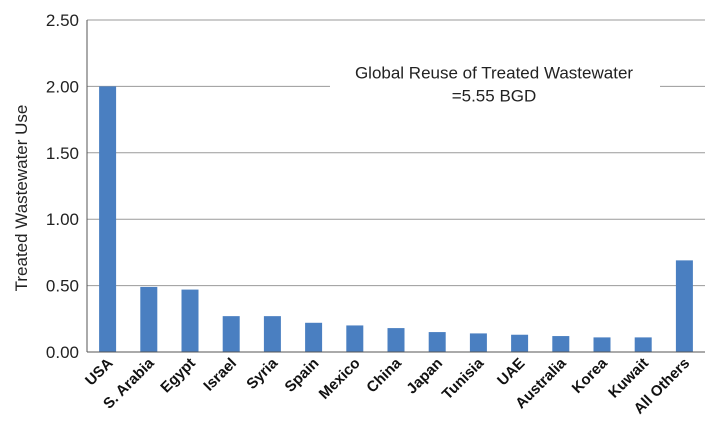 The image size is (705, 423). I want to click on bar-korea, so click(602, 344).